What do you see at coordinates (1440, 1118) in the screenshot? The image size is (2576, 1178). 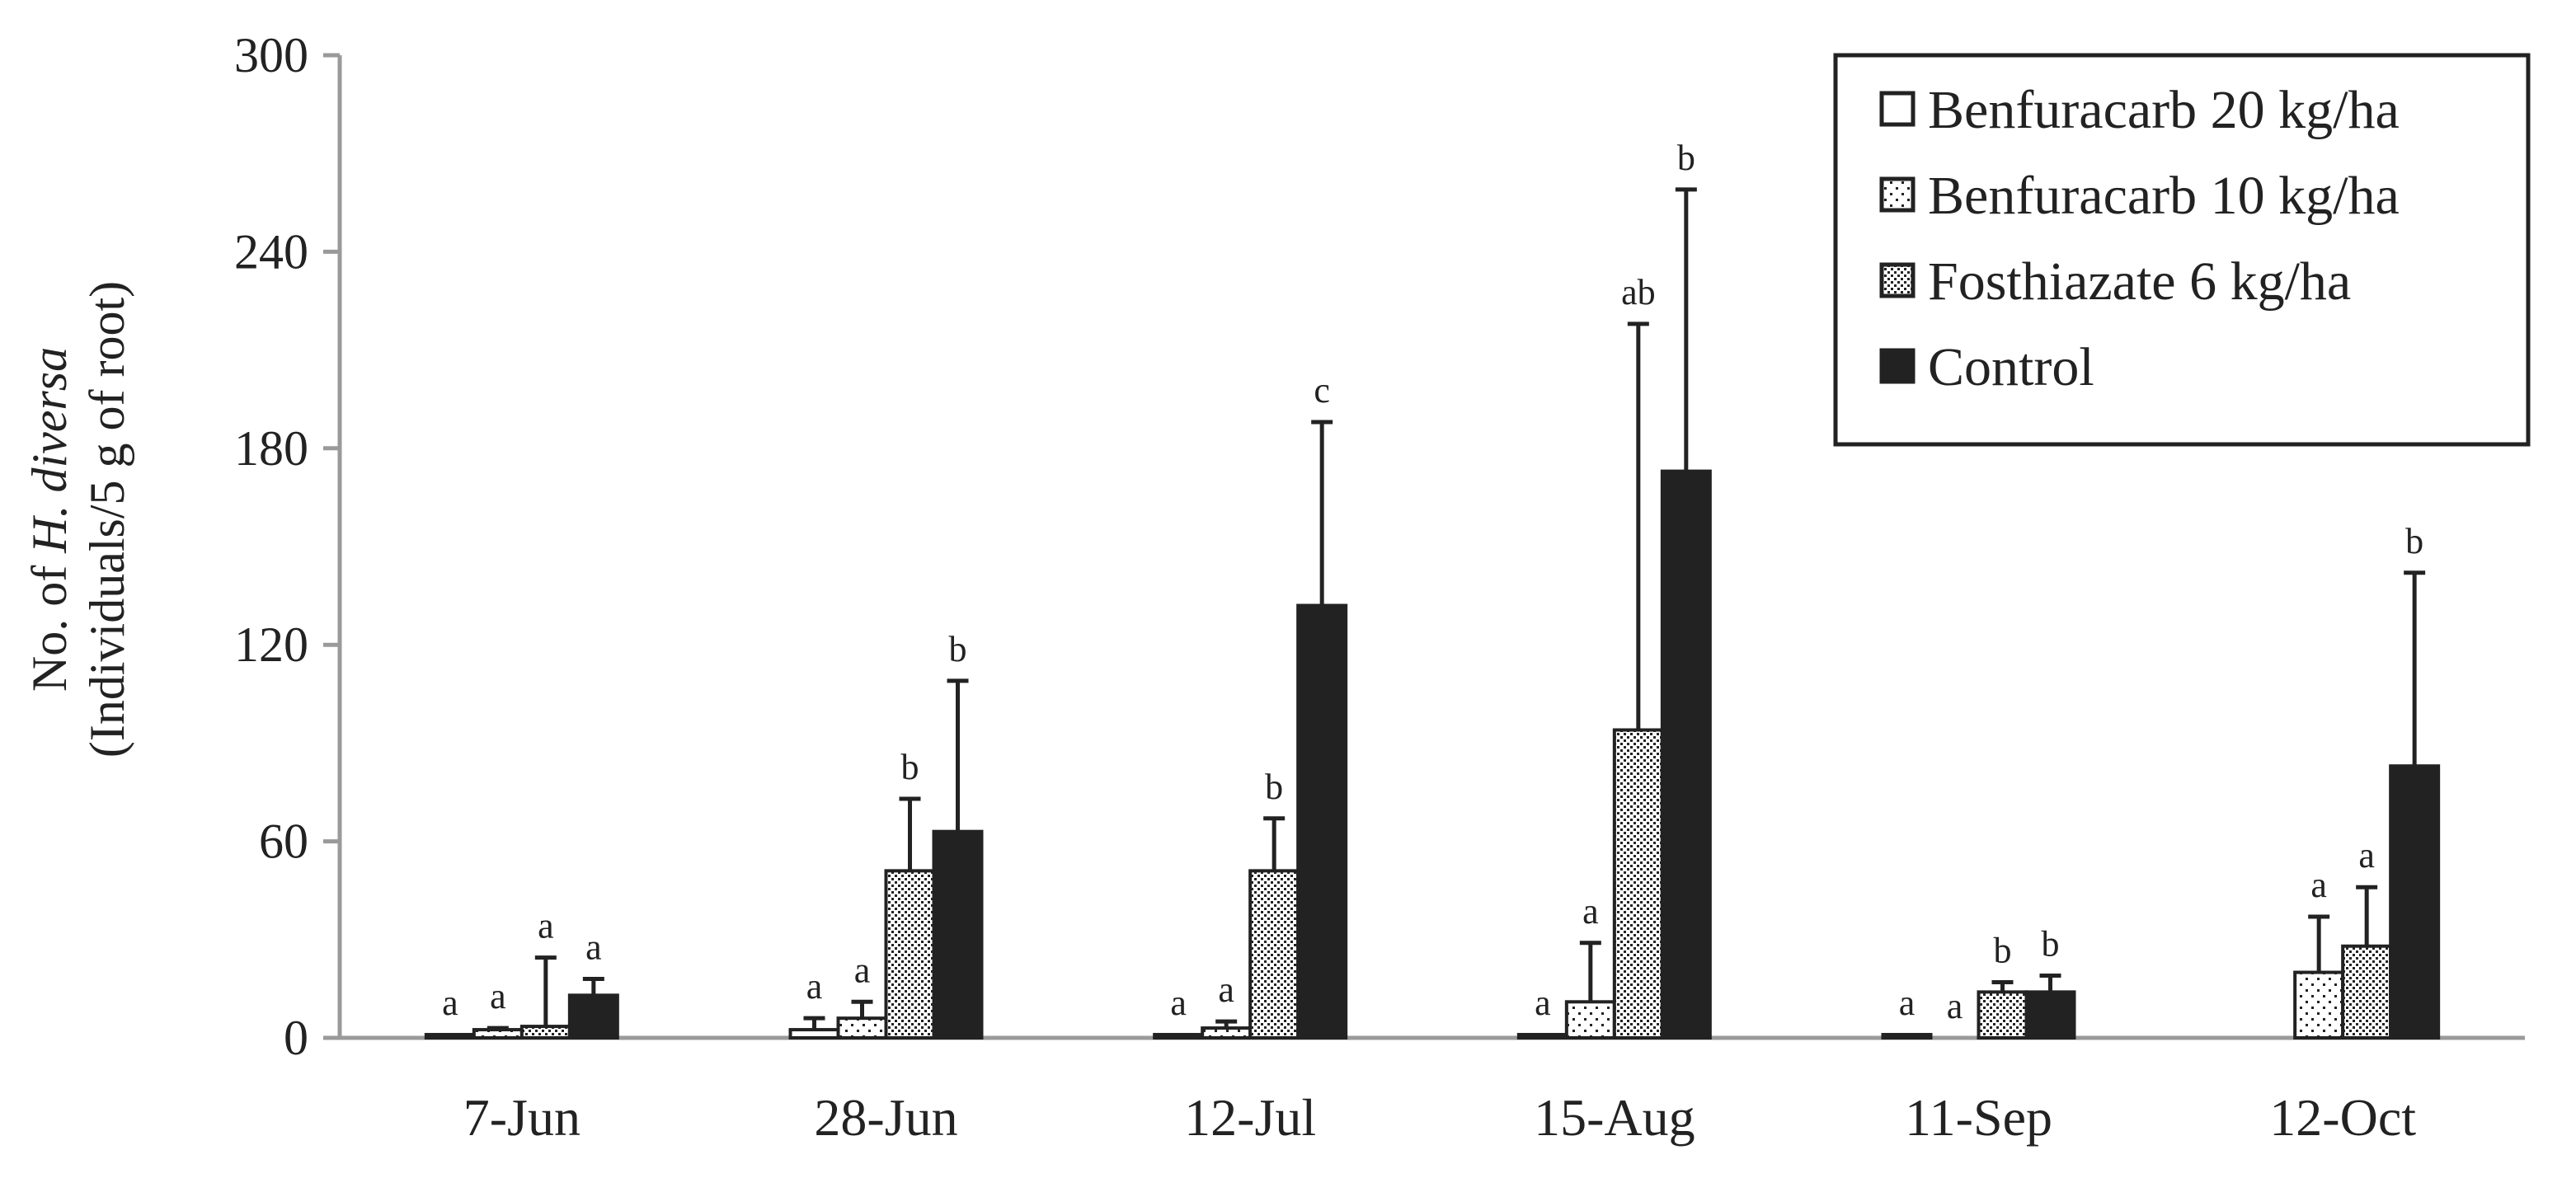 I see `x-tick-labels: 7-Jun 28-Jun 12-Jul 15-Aug 11-Sep 12-Oct` at bounding box center [1440, 1118].